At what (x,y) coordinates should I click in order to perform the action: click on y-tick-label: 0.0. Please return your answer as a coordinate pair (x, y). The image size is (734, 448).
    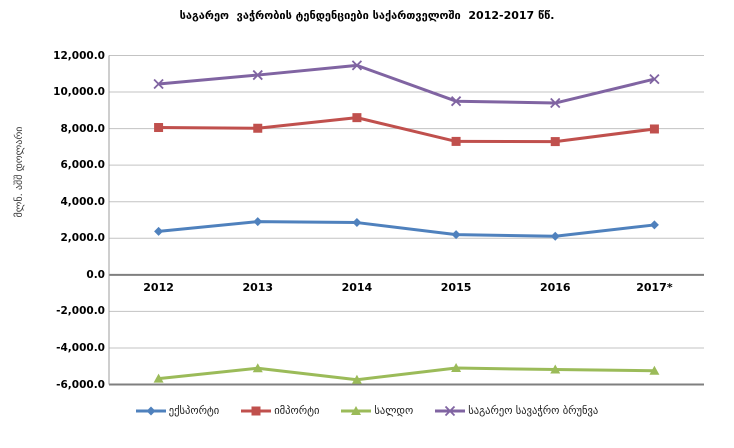
    Looking at the image, I should click on (95, 274).